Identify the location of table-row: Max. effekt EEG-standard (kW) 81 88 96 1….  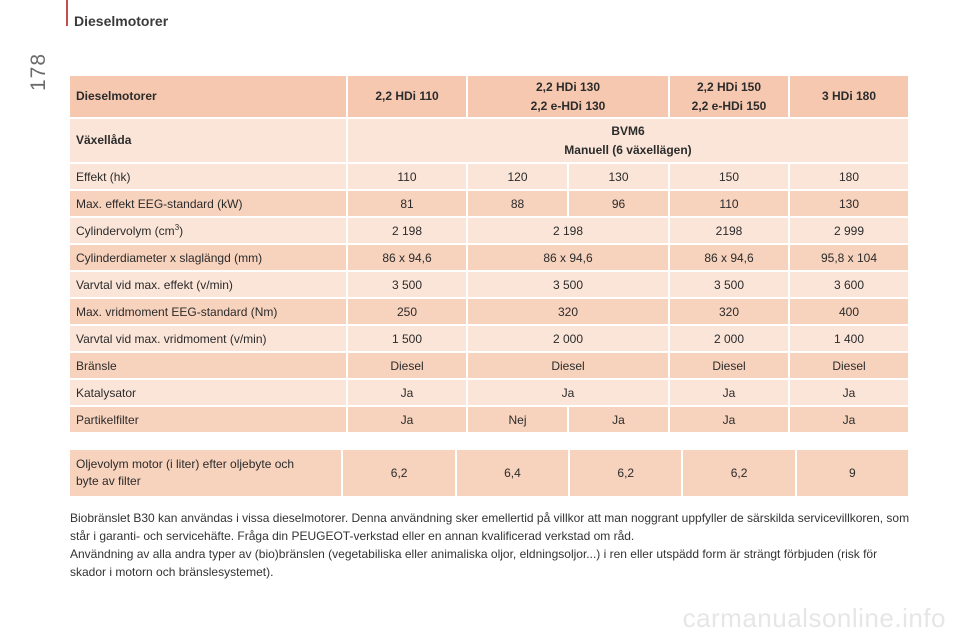
(489, 203).